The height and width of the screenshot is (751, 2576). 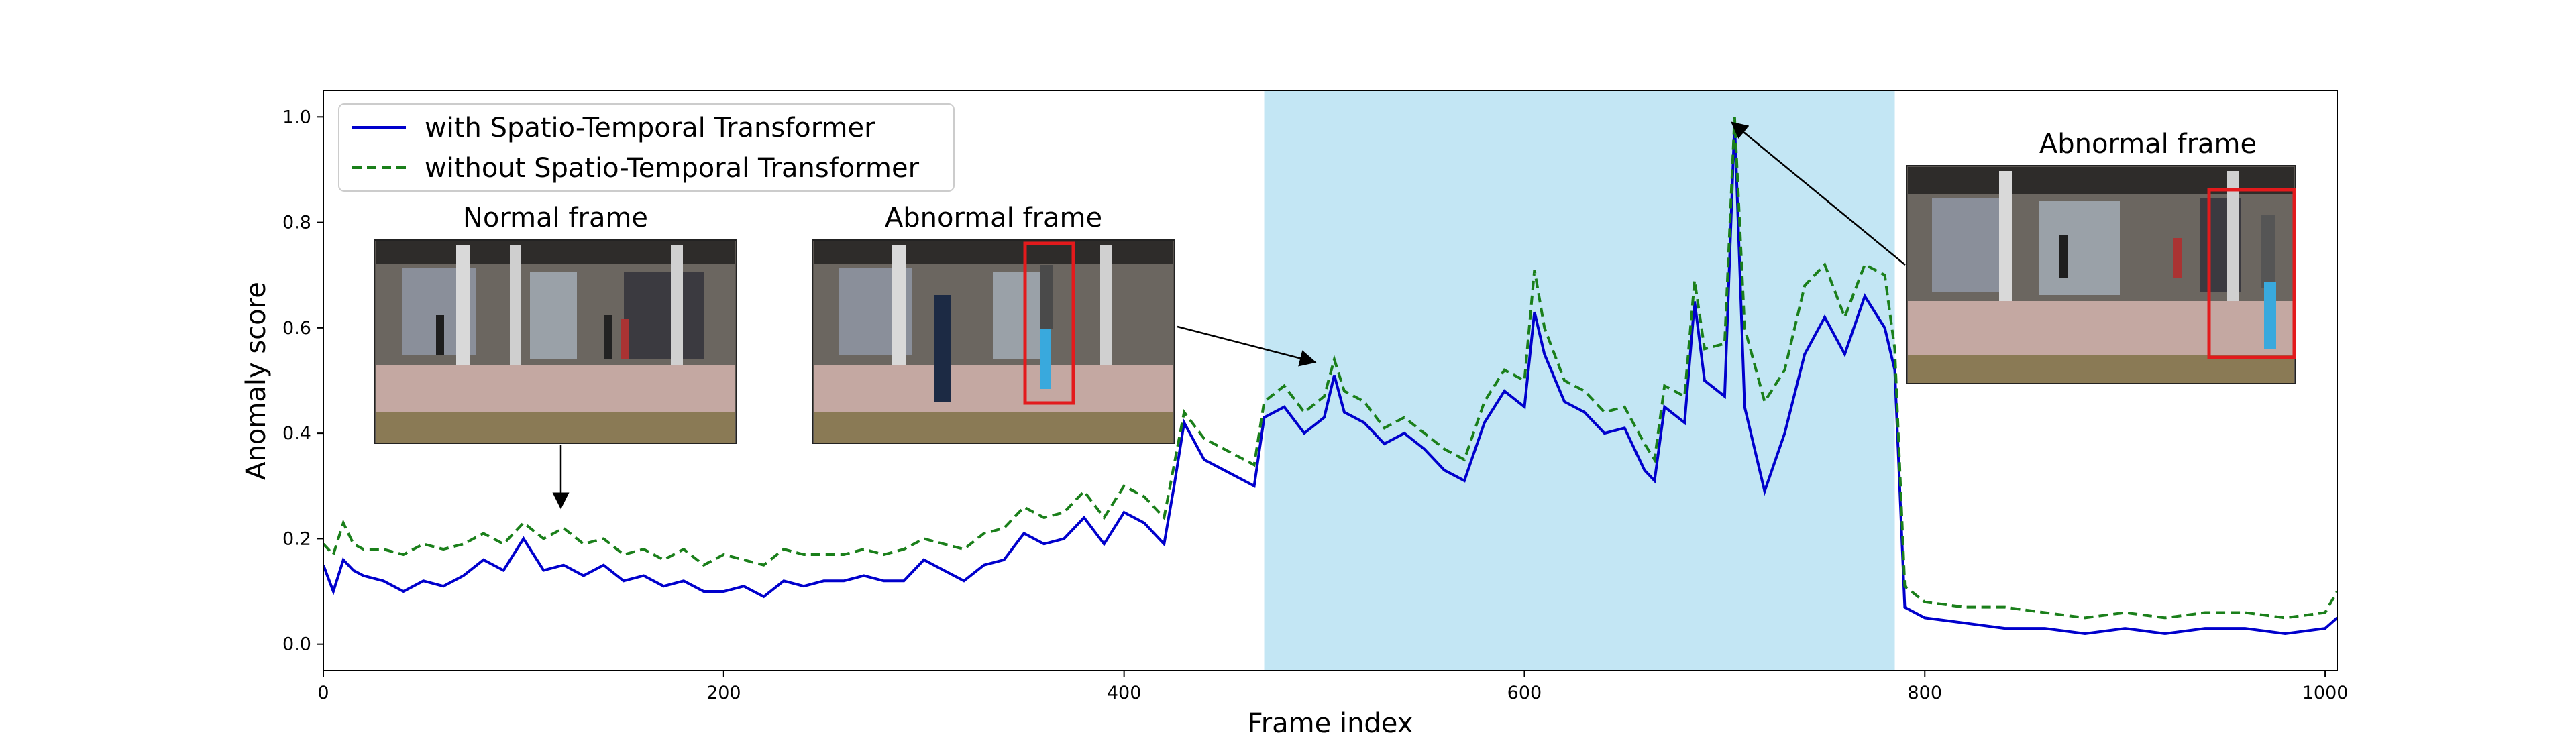 I want to click on x-tick-label: 400, so click(x=1124, y=693).